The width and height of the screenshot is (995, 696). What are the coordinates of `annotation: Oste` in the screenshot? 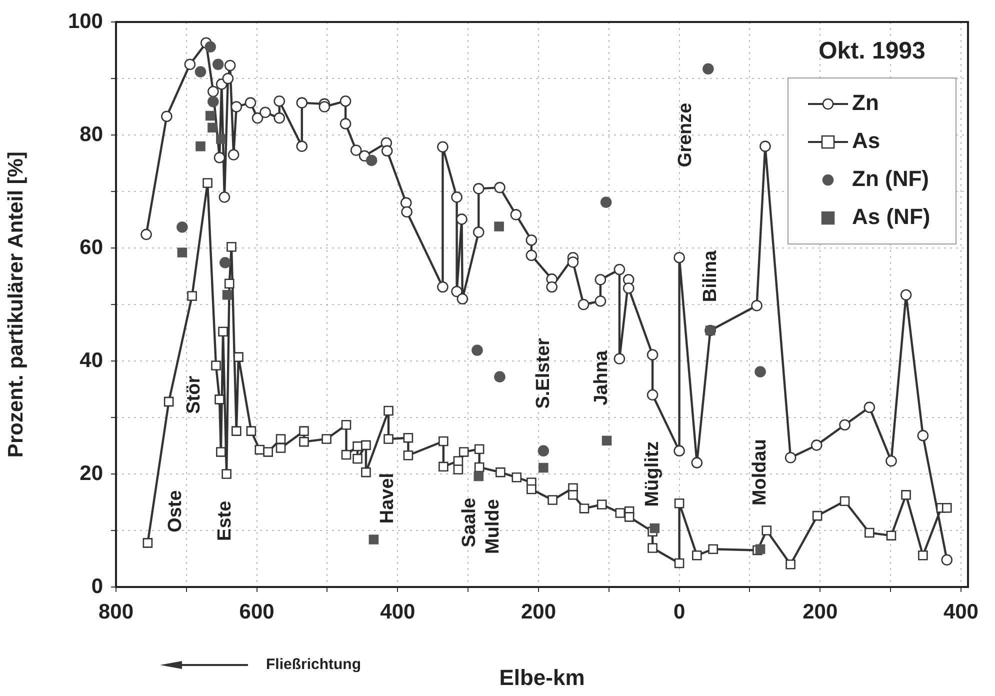 It's located at (175, 511).